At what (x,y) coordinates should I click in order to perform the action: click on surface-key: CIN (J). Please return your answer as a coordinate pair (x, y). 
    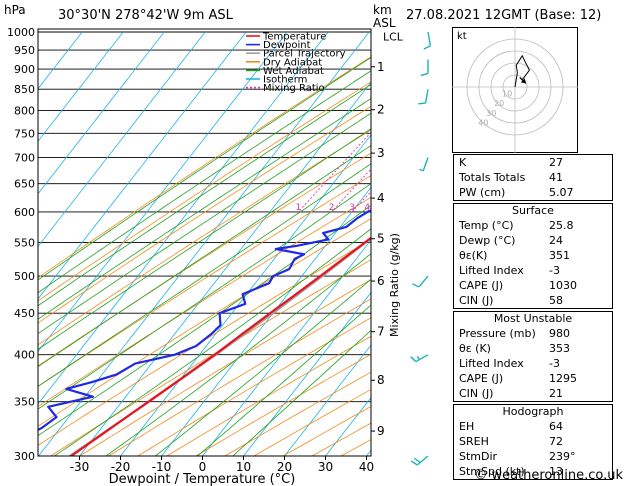
    Looking at the image, I should click on (476, 300).